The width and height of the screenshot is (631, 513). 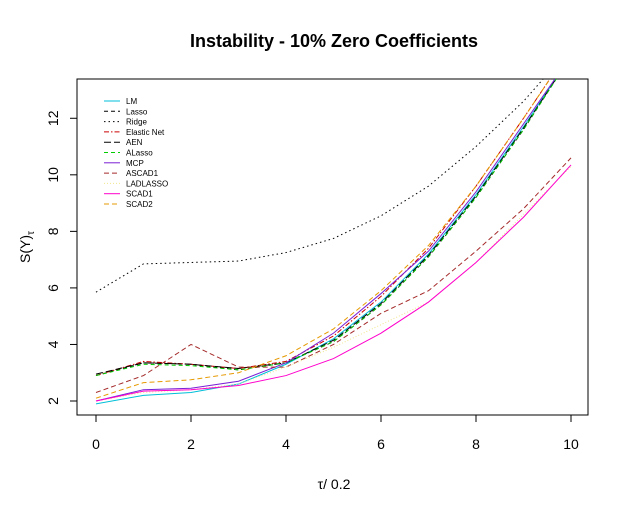 I want to click on x-axis-label-tau: τ, so click(x=321, y=484).